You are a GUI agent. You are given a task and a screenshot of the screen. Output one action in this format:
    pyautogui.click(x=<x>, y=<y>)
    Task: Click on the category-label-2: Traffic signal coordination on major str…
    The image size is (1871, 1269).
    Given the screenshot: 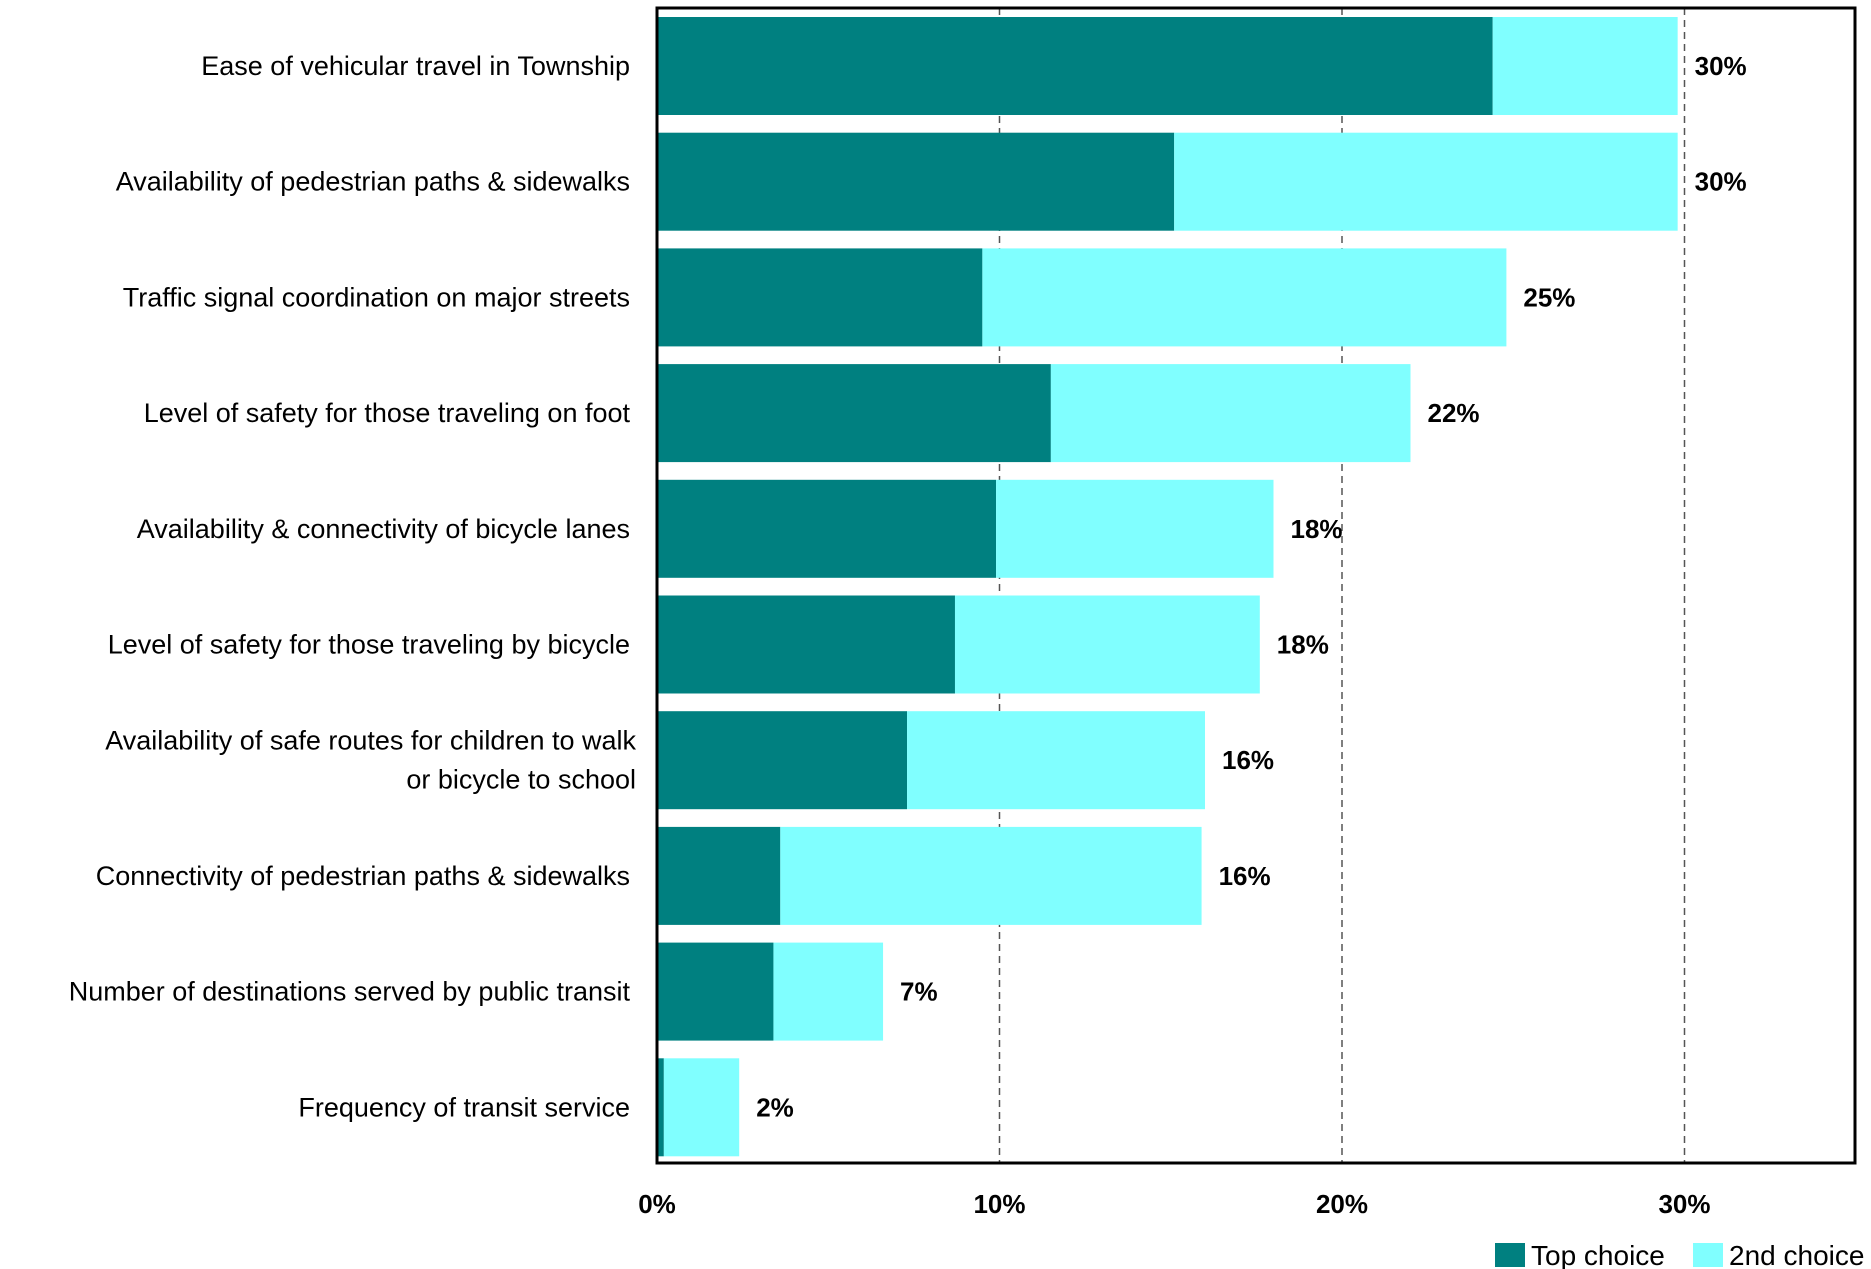 What is the action you would take?
    pyautogui.click(x=376, y=297)
    